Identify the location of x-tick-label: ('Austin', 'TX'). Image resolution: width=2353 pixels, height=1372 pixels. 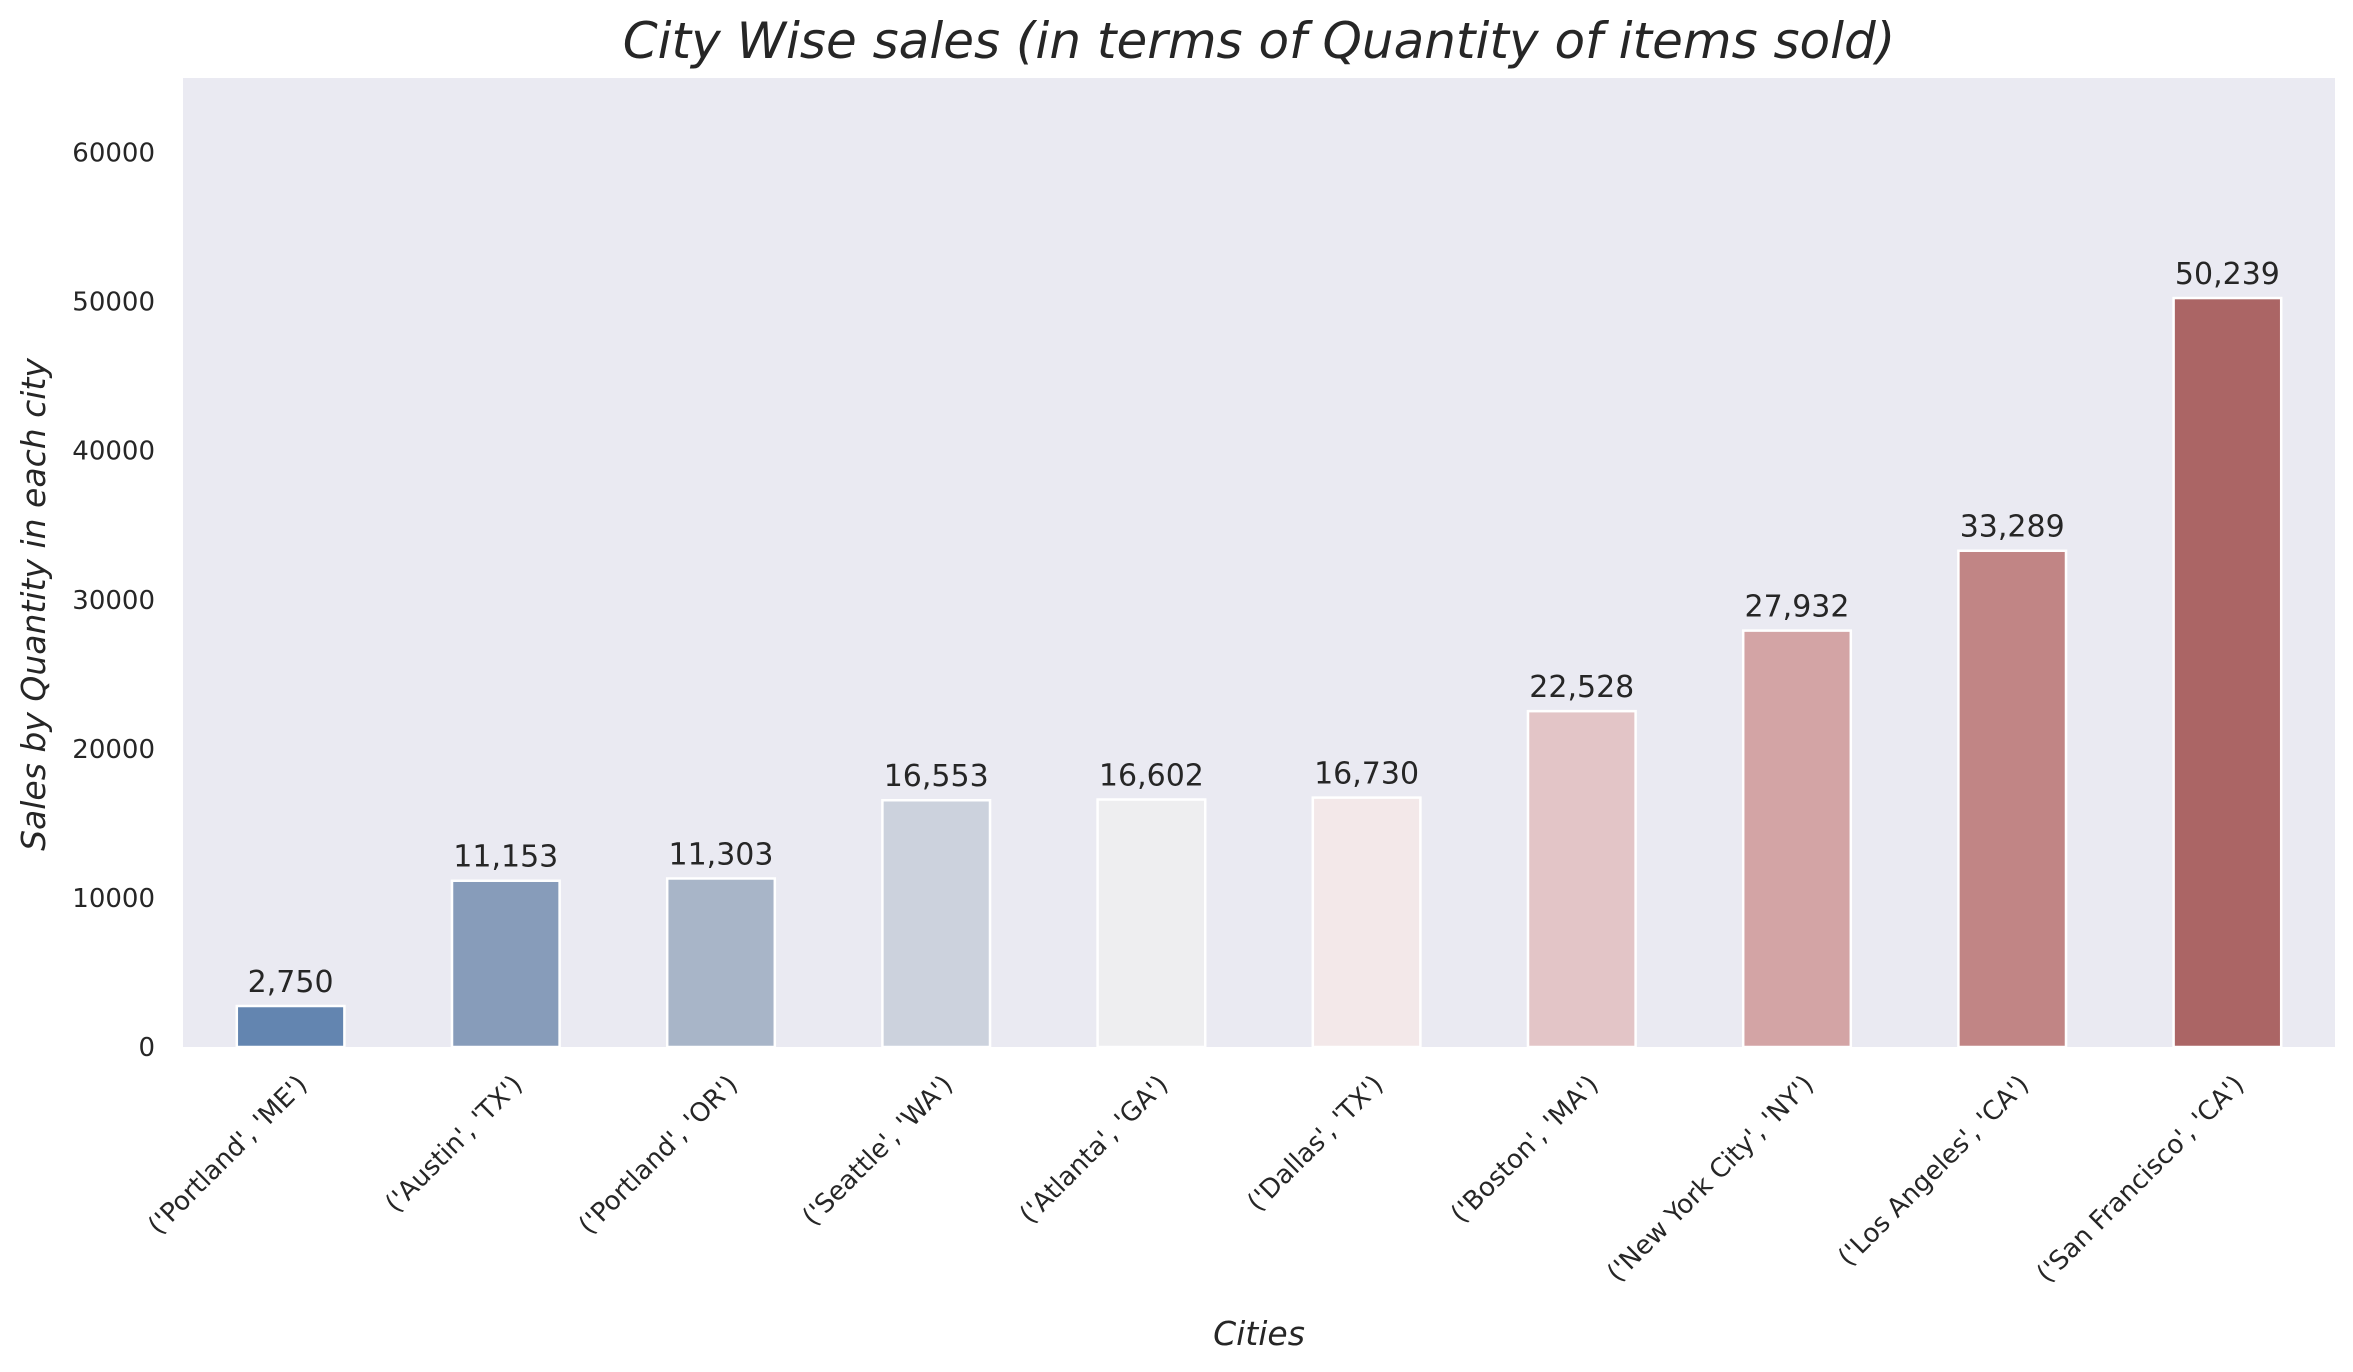
(454, 1144).